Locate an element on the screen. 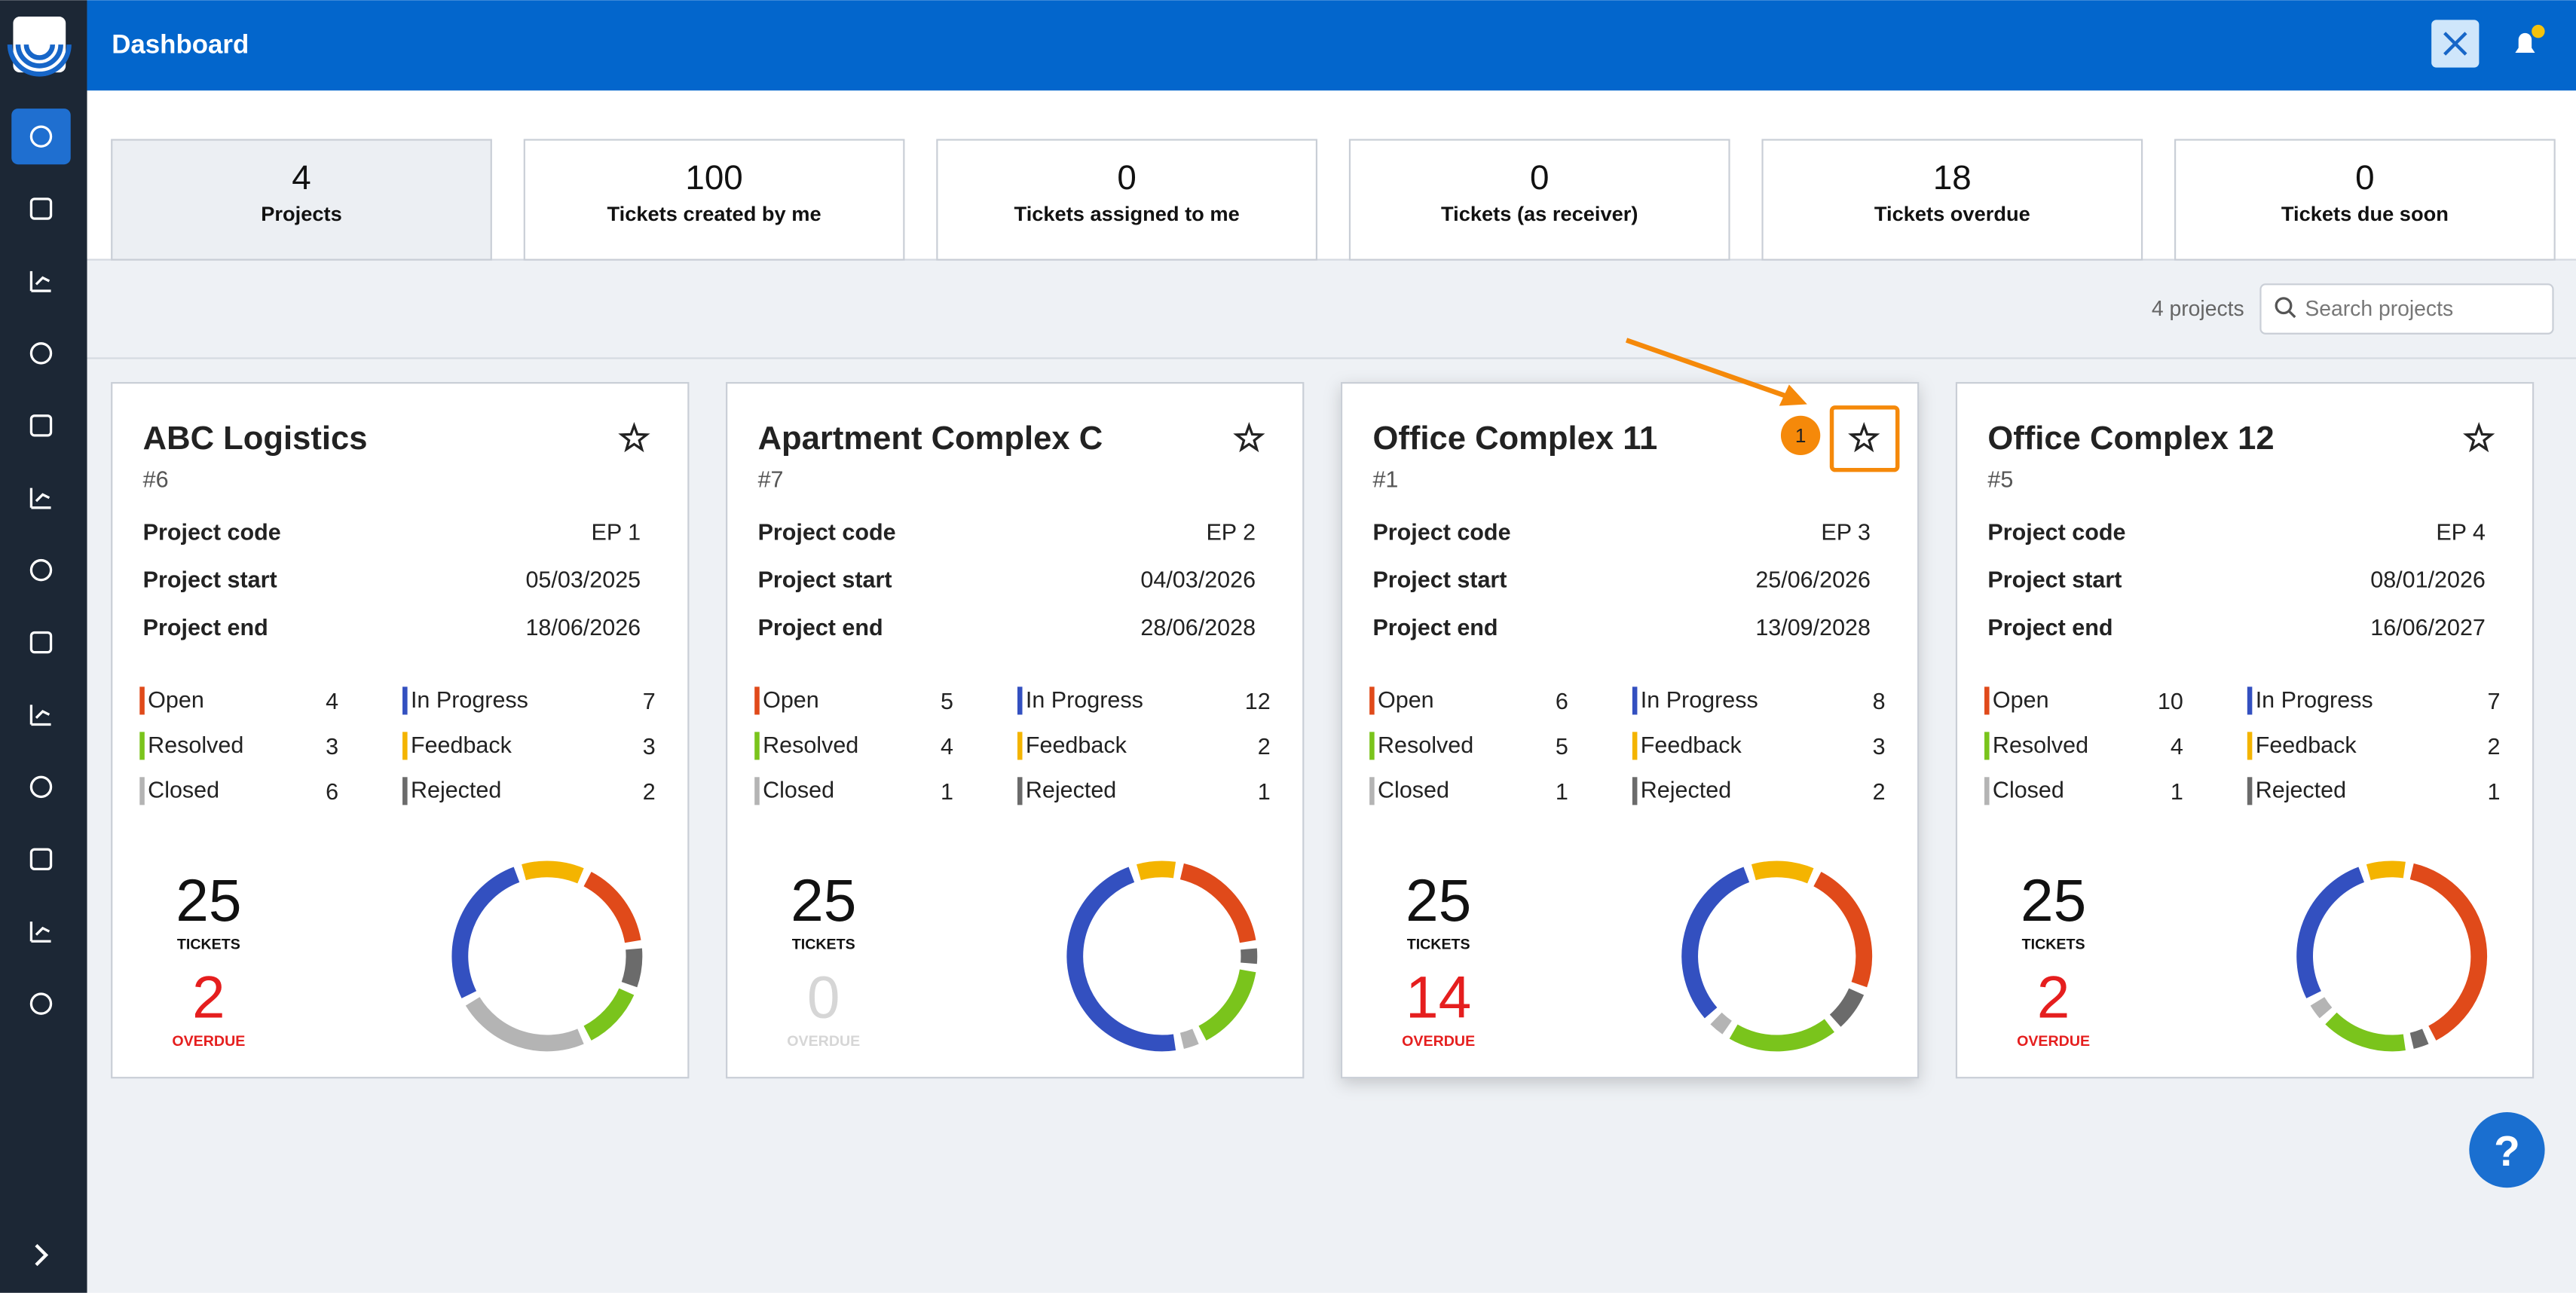  field-label: Project code is located at coordinates (212, 533).